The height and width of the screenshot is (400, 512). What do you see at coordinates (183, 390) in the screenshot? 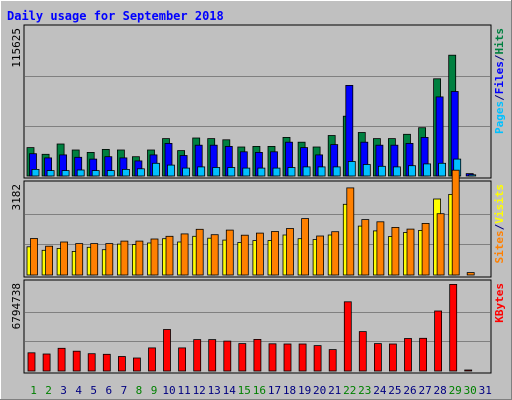
I see `x-tick-label: 11` at bounding box center [183, 390].